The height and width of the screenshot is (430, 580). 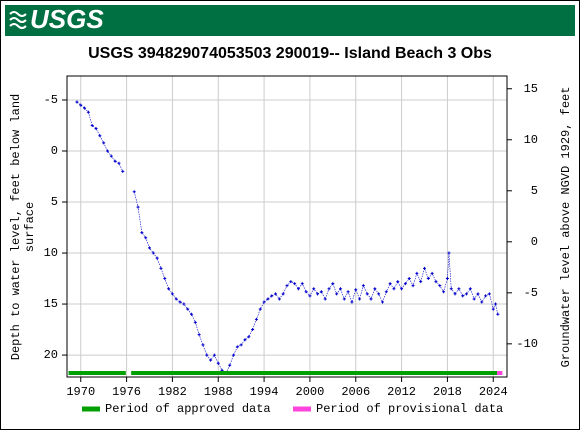 What do you see at coordinates (534, 191) in the screenshot?
I see `y2-tick-label: 5` at bounding box center [534, 191].